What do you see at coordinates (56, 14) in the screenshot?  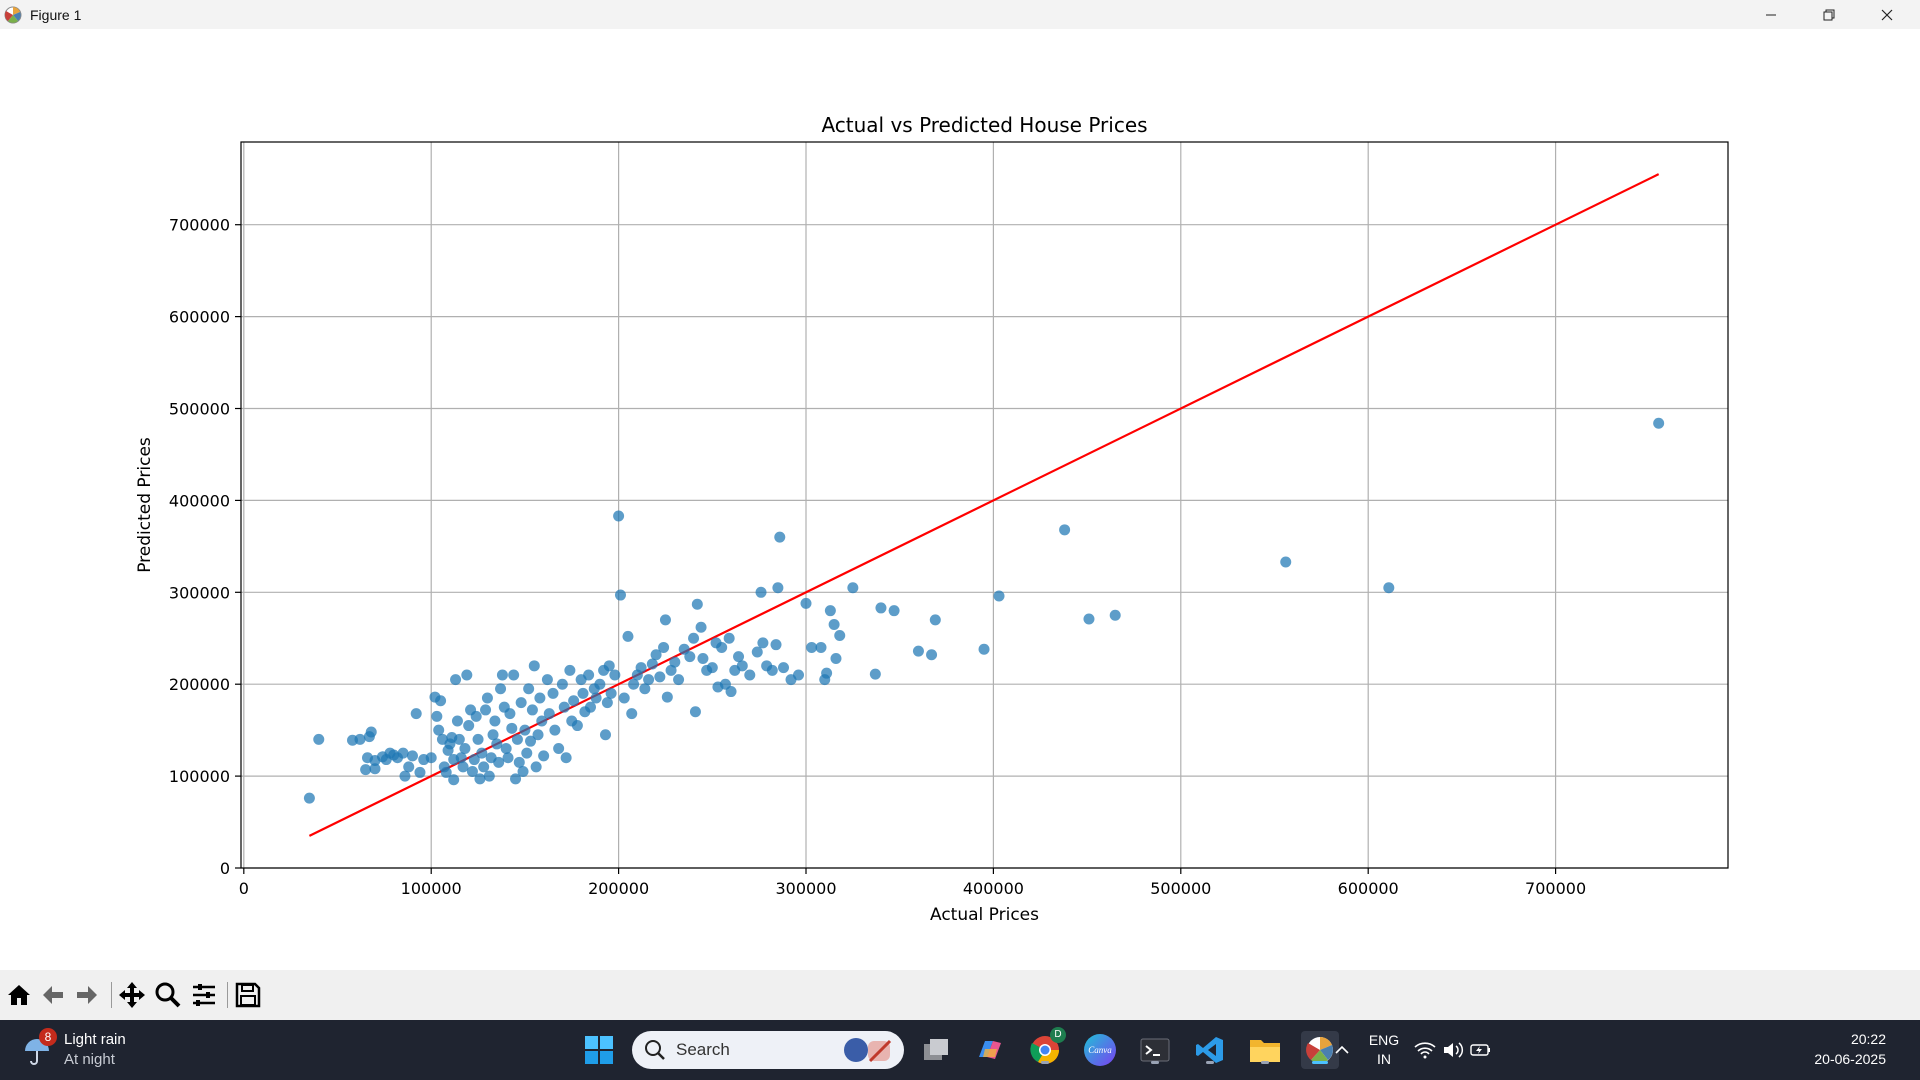 I see `window-title: Figure 1` at bounding box center [56, 14].